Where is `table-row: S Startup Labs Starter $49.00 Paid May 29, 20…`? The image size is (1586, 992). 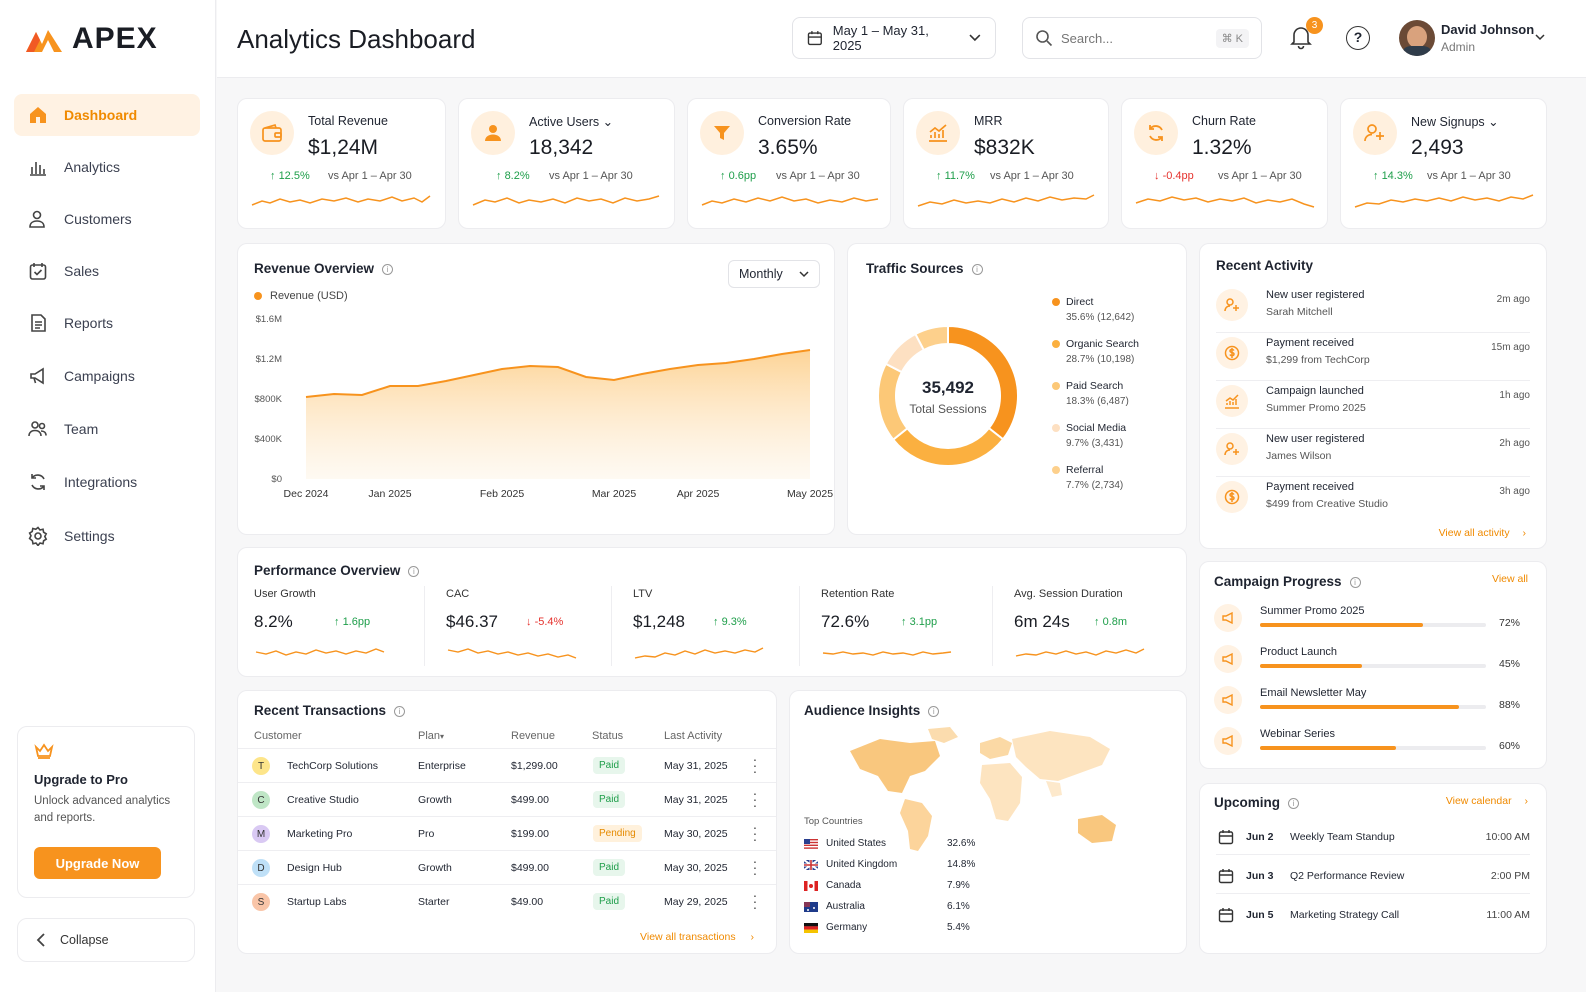 table-row: S Startup Labs Starter $49.00 Paid May 29, 20… is located at coordinates (507, 902).